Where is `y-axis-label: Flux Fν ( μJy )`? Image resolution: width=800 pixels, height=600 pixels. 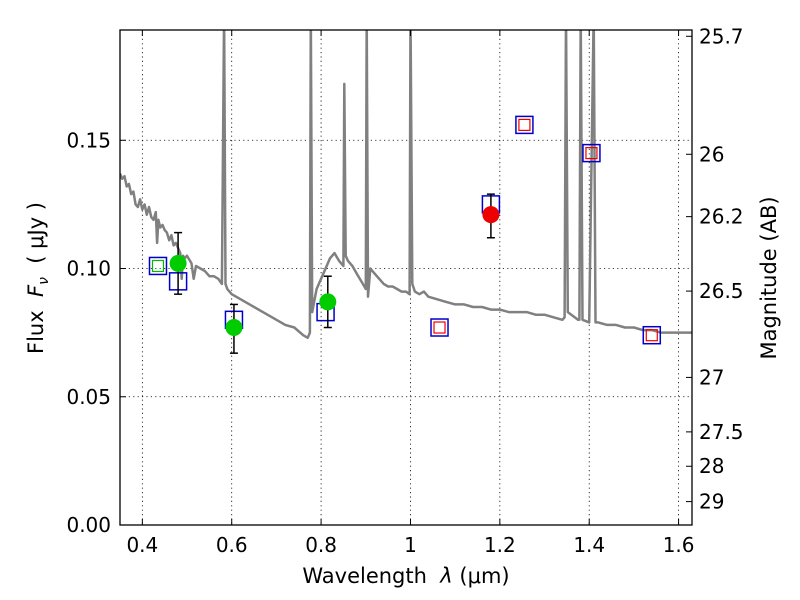
y-axis-label: Flux Fν ( μJy ) is located at coordinates (38, 278).